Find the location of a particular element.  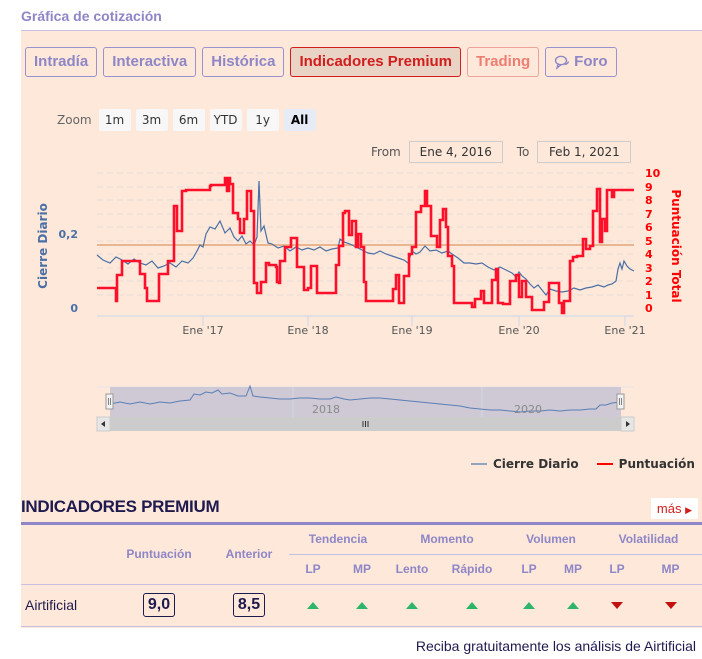

legend-item-cierre-diario: Cierre Diario is located at coordinates (525, 464).